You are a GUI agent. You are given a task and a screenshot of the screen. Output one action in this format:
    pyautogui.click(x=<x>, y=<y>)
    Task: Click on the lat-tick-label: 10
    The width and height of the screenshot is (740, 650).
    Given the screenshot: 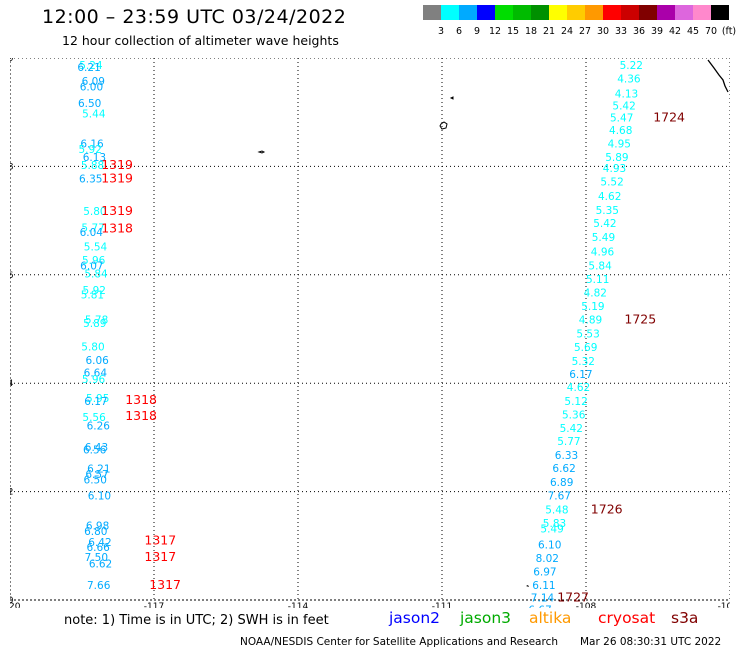 What is the action you would take?
    pyautogui.click(x=12, y=601)
    